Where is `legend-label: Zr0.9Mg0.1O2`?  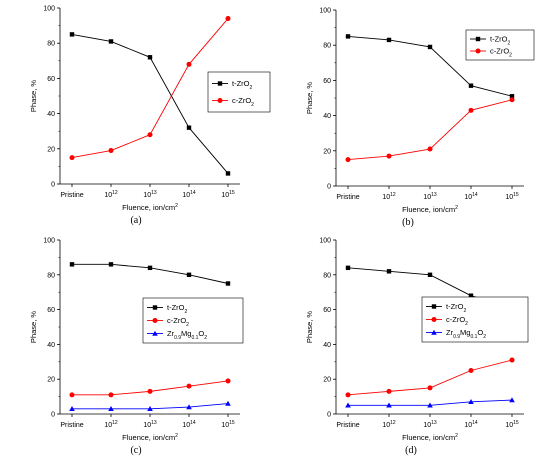 legend-label: Zr0.9Mg0.1O2 is located at coordinates (466, 334).